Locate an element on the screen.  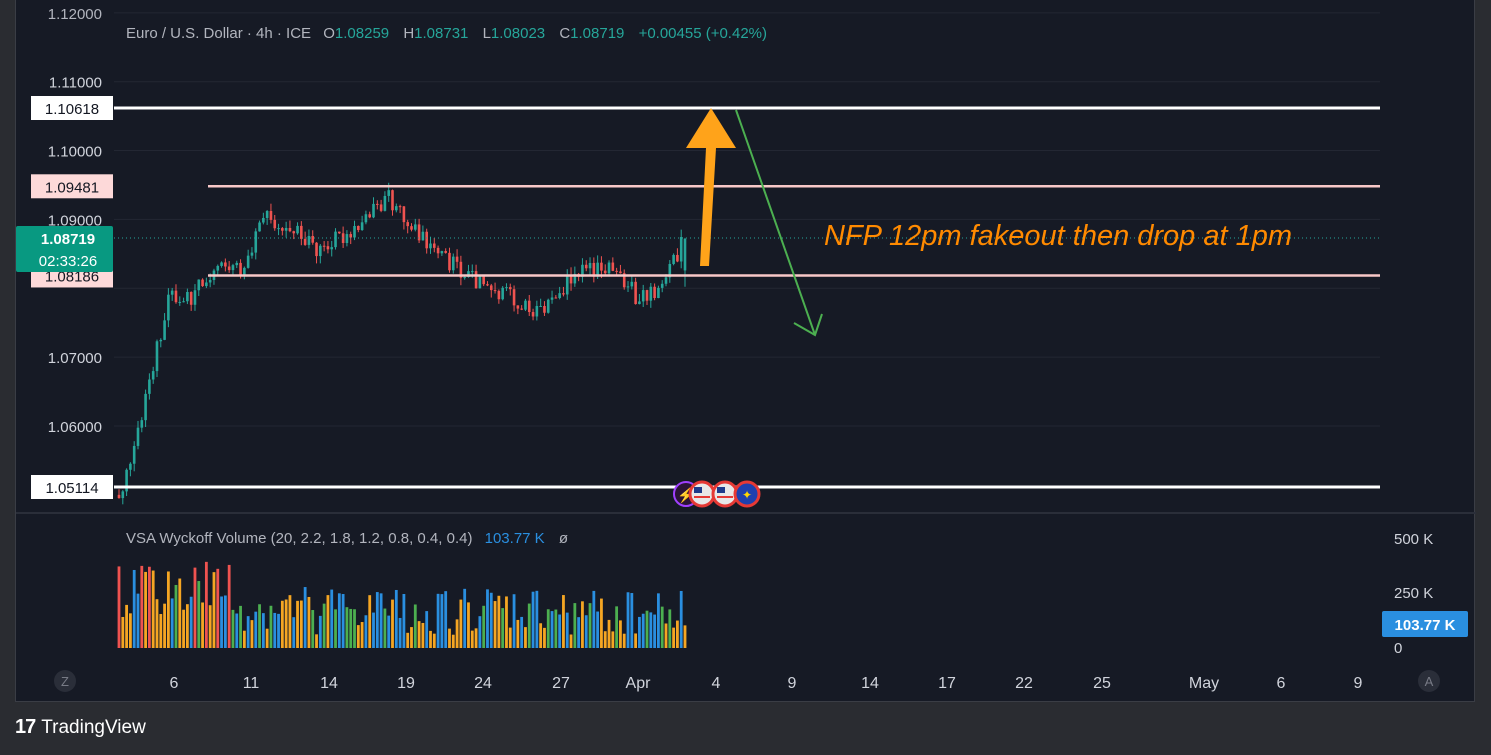
level-price-label: 1.10618 is located at coordinates (72, 109).